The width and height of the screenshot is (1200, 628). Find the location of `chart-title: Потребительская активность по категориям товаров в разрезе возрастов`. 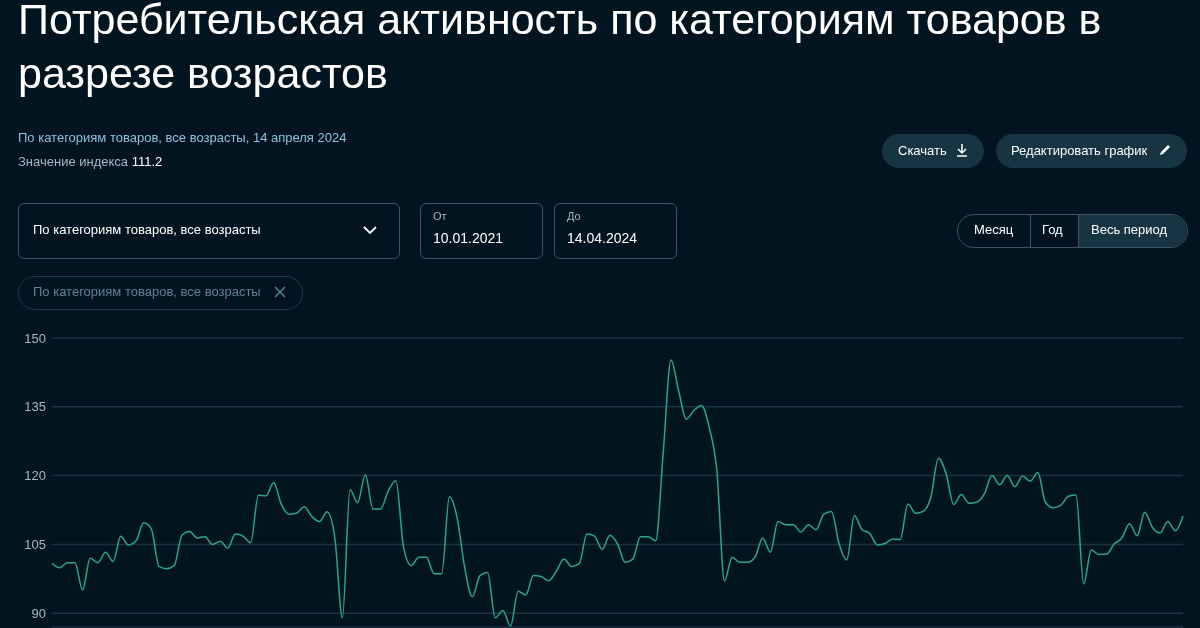

chart-title: Потребительская активность по категориям товаров в разрезе возрастов is located at coordinates (560, 49).